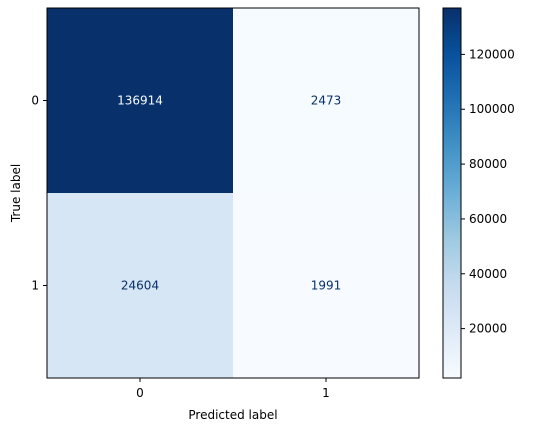 The image size is (533, 432). I want to click on x-tick-label: 1, so click(326, 393).